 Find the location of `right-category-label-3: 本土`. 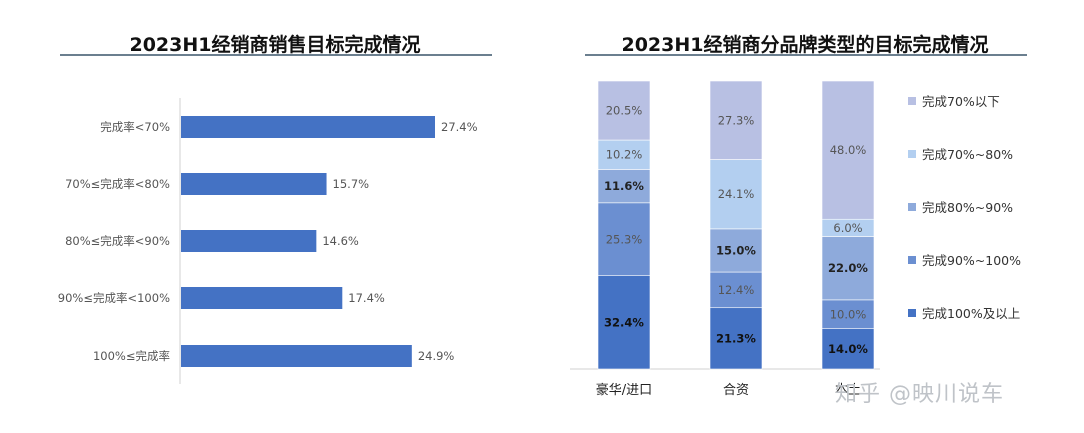

right-category-label-3: 本土 is located at coordinates (848, 390).